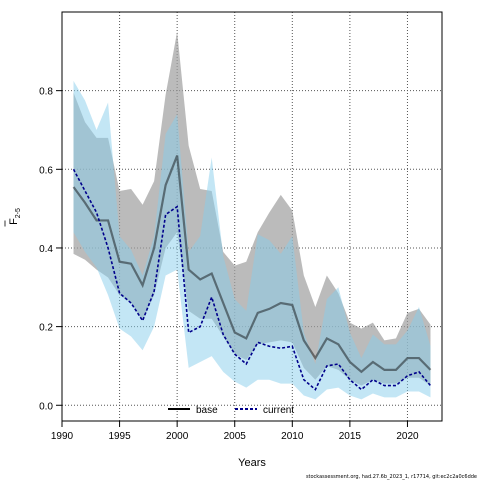 This screenshot has width=480, height=480. Describe the element at coordinates (119, 436) in the screenshot. I see `x-tick-label: 1995` at that location.